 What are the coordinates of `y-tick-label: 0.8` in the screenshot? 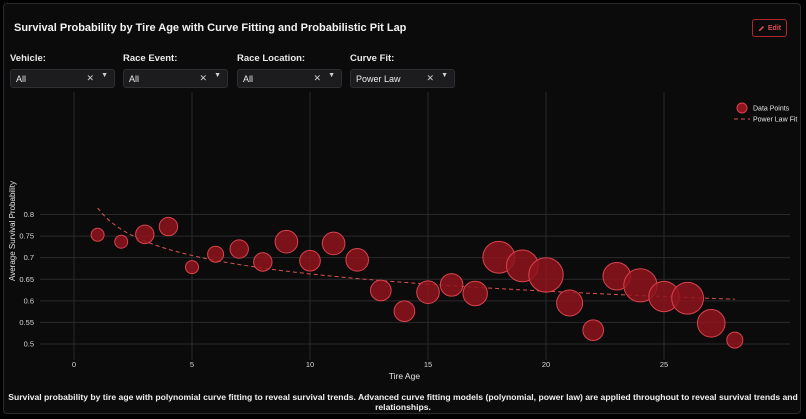 It's located at (29, 214).